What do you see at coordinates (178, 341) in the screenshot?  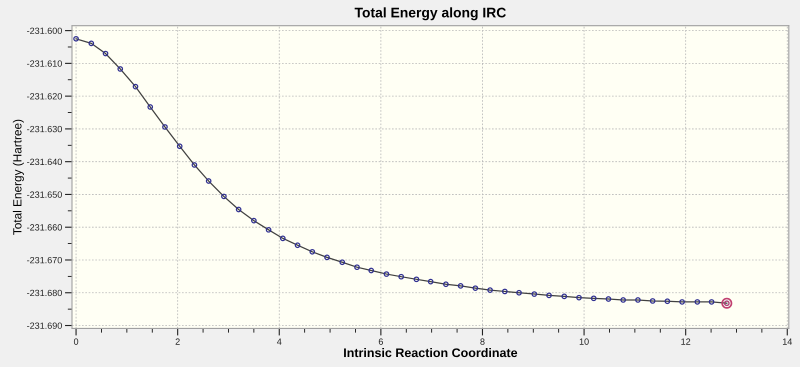 I see `x-tick-label: 2` at bounding box center [178, 341].